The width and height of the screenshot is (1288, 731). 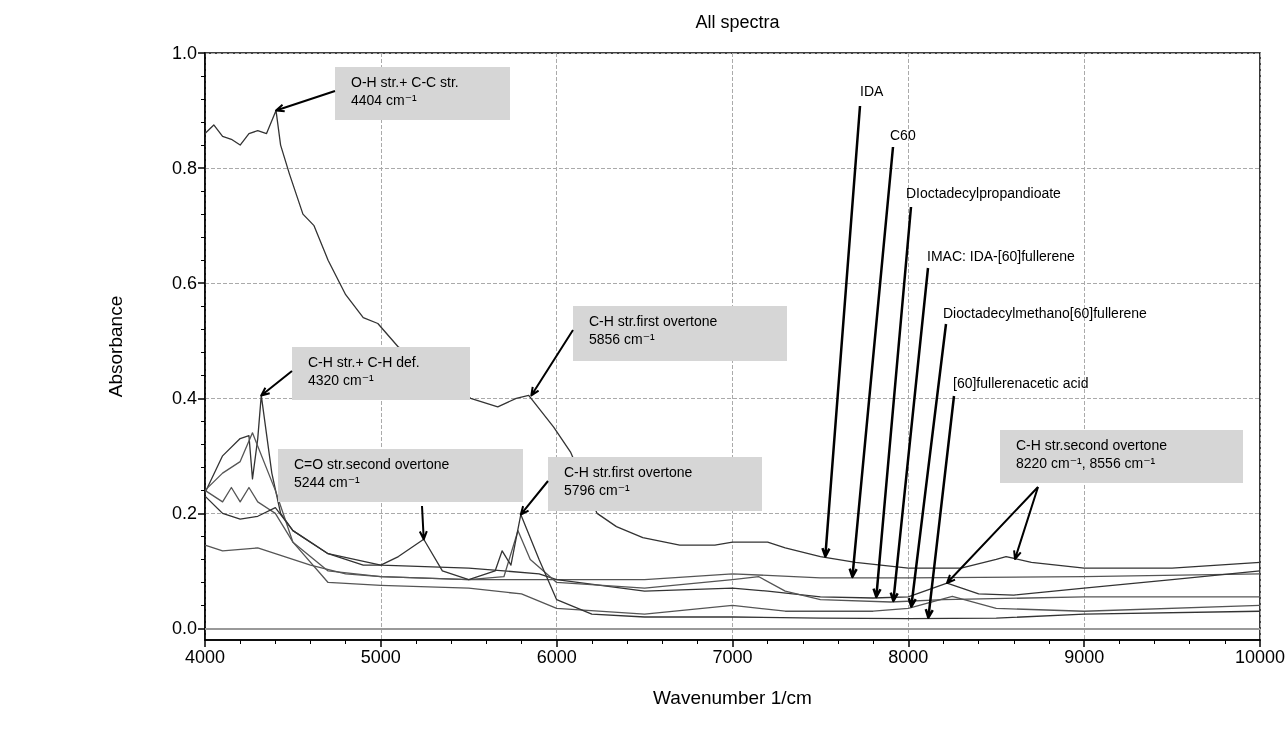 I want to click on x-tick-label: 7000, so click(x=732, y=657).